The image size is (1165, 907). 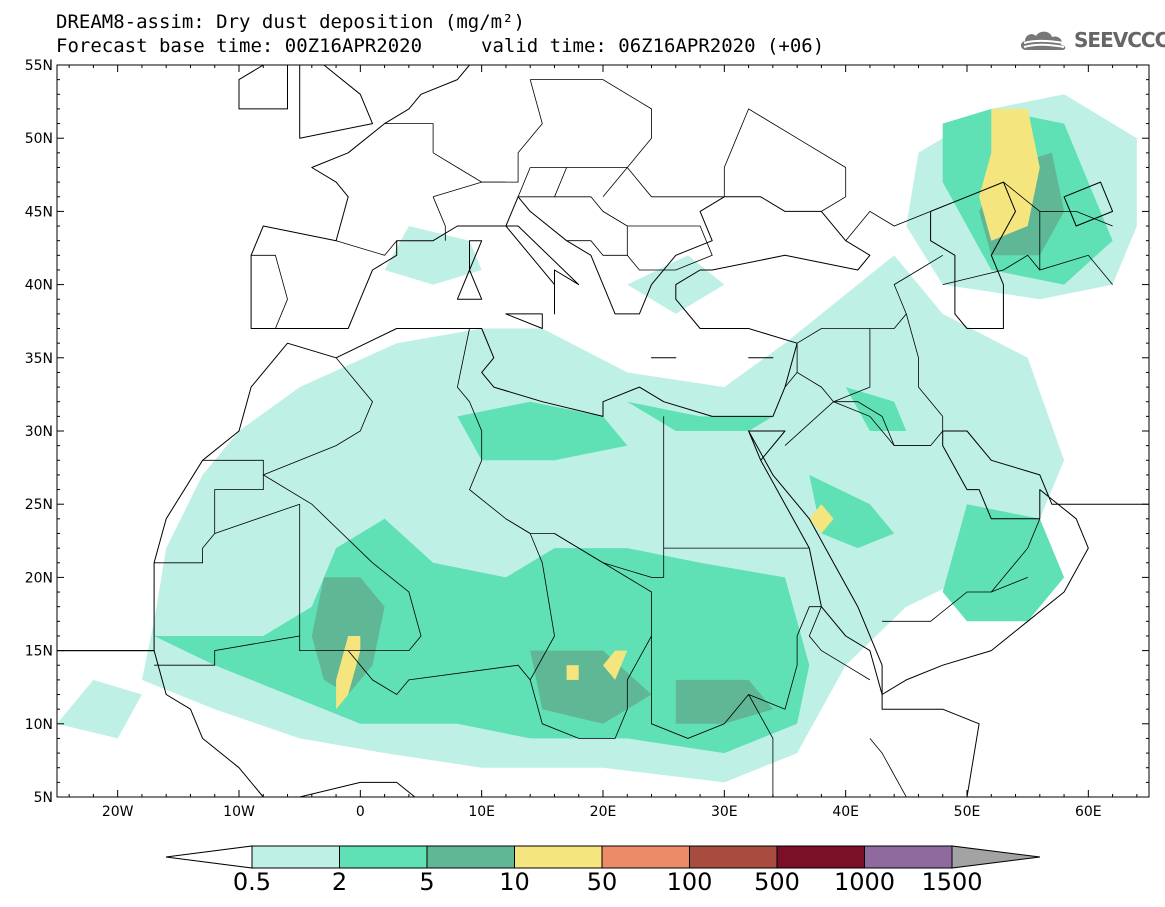 I want to click on lat-tick-label: 30N, so click(x=39, y=432).